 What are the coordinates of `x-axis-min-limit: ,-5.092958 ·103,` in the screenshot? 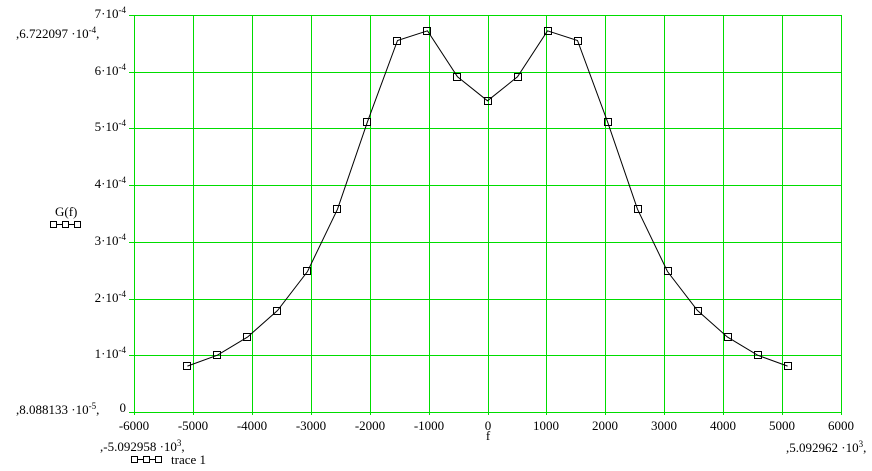 It's located at (142, 445).